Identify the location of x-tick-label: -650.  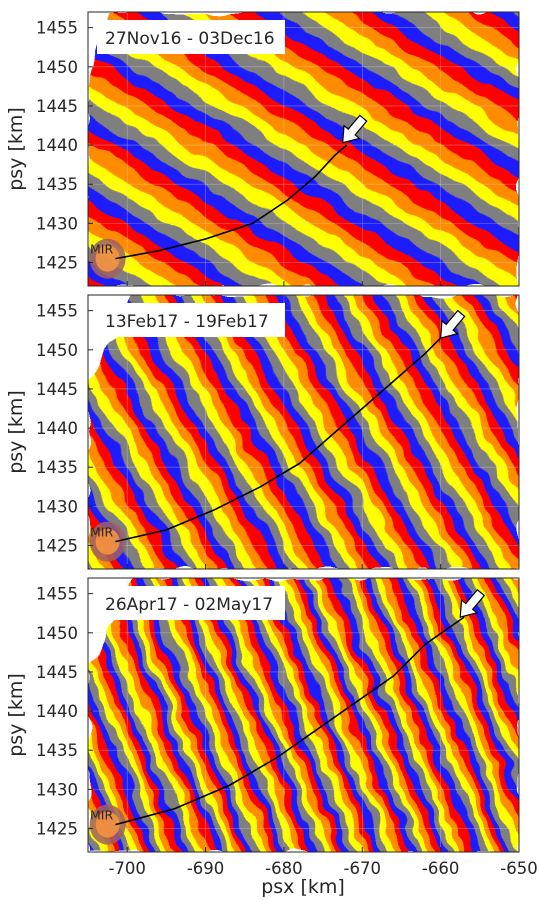
(518, 868).